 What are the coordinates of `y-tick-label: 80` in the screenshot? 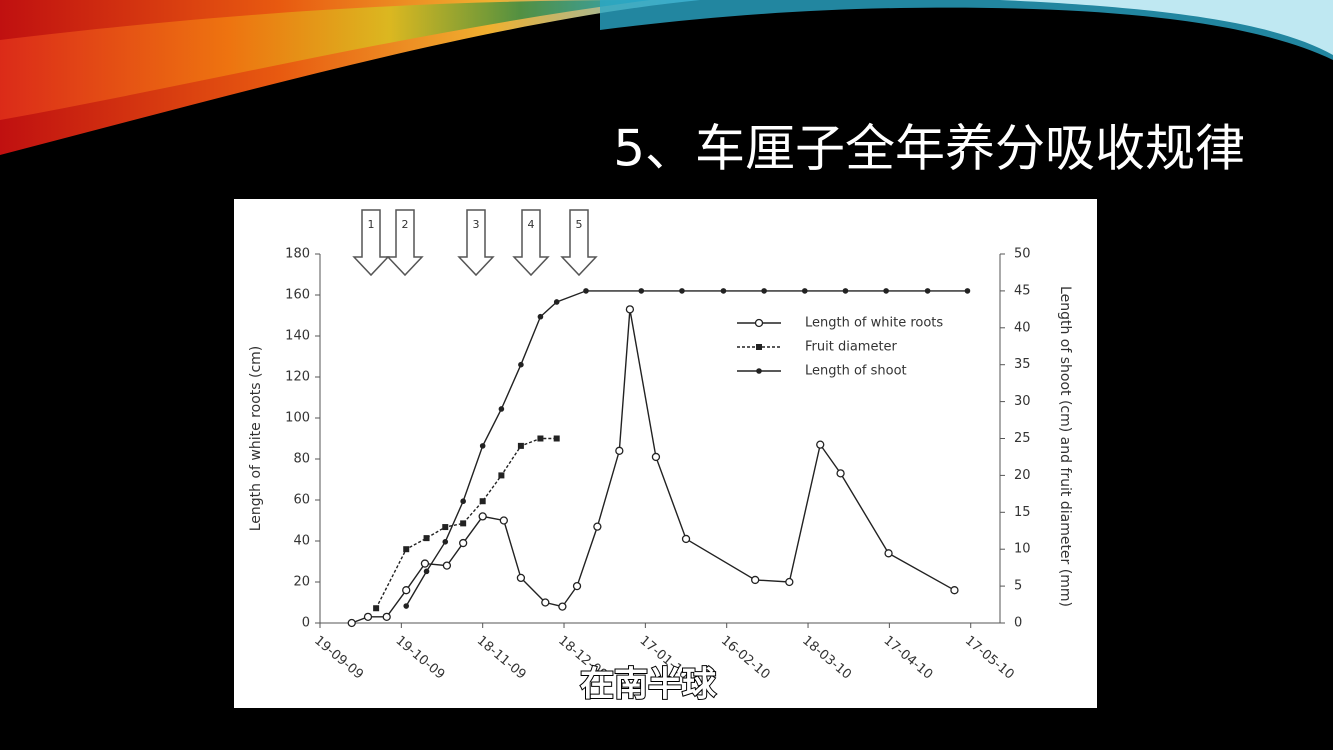 It's located at (301, 459).